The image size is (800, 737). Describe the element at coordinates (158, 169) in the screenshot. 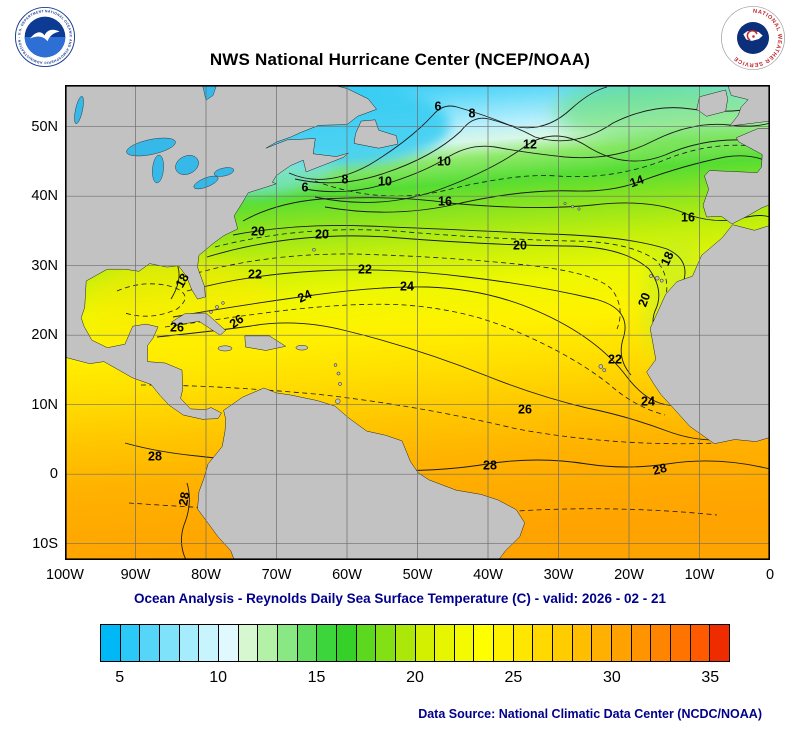

I see `lake-michigan` at that location.